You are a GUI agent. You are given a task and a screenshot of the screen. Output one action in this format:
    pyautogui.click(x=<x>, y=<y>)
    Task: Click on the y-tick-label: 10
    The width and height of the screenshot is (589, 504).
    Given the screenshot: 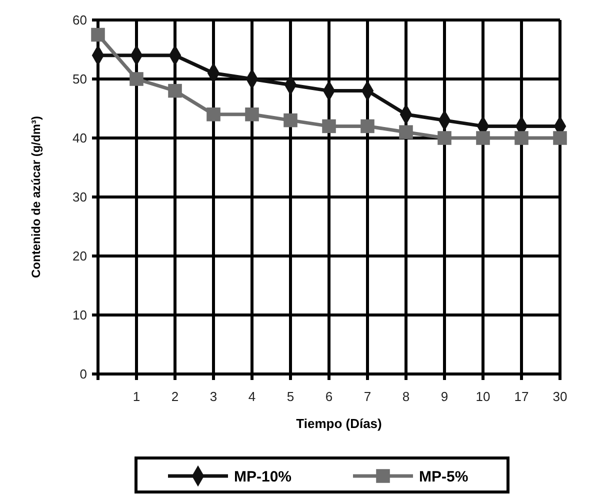 What is the action you would take?
    pyautogui.click(x=79, y=315)
    